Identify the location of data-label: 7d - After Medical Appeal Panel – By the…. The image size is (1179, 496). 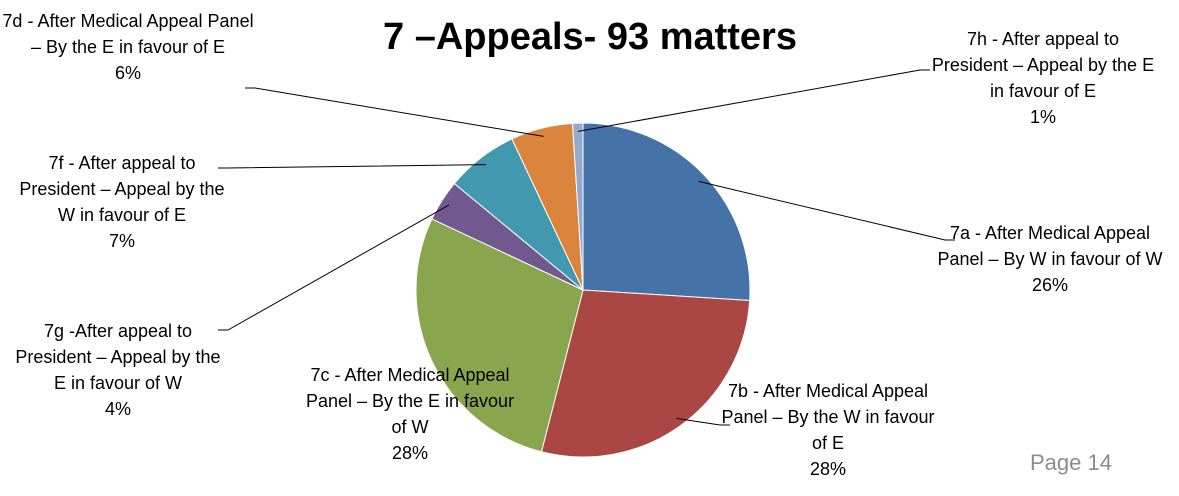
(129, 47).